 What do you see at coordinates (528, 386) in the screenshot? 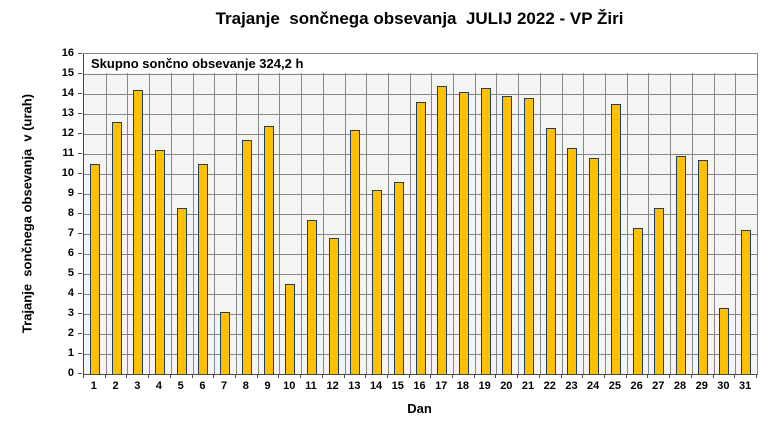
I see `x-tick-label: 21` at bounding box center [528, 386].